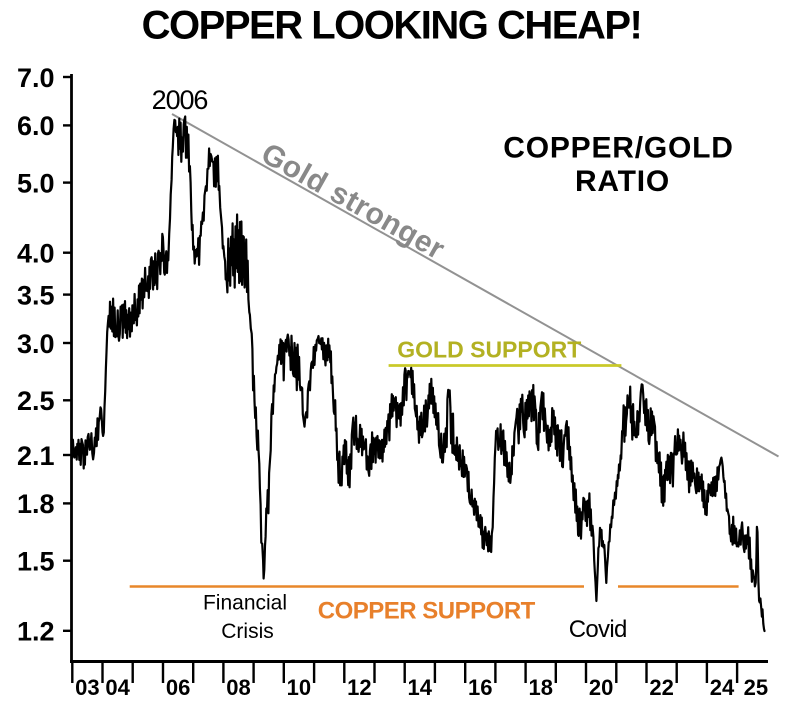  What do you see at coordinates (427, 611) in the screenshot?
I see `svg-text: COPPER SUPPORT` at bounding box center [427, 611].